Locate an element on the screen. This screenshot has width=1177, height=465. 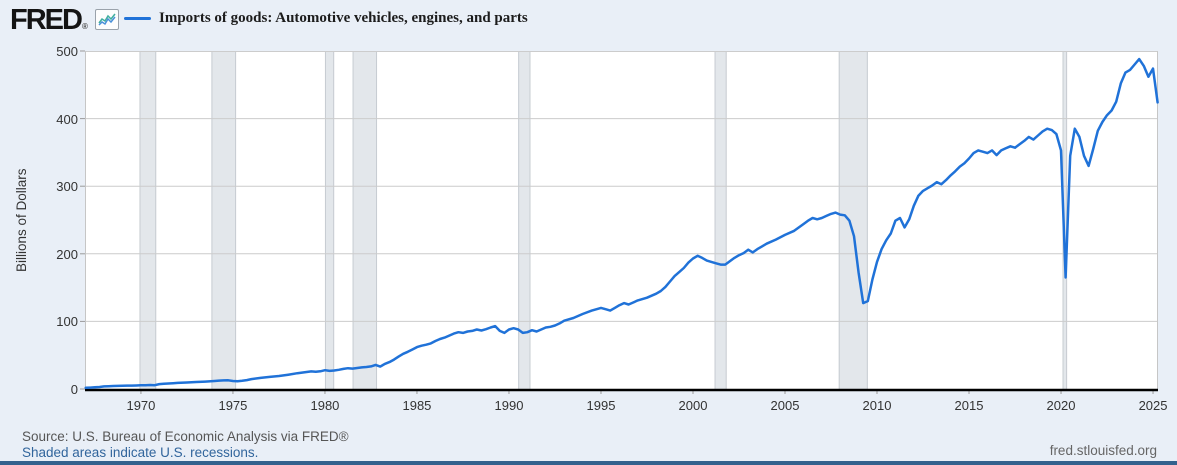
y-tick-label: 200 is located at coordinates (67, 254).